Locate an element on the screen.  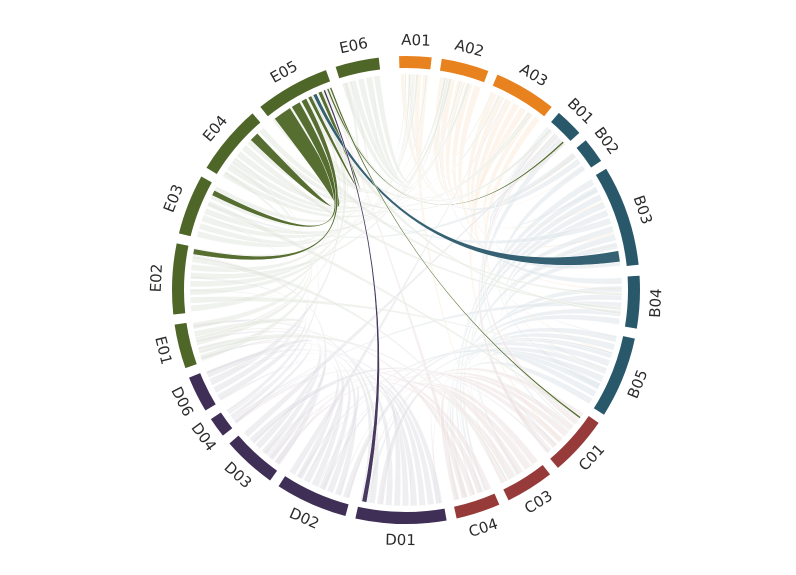
chord-e02-a01 is located at coordinates (305, 166).